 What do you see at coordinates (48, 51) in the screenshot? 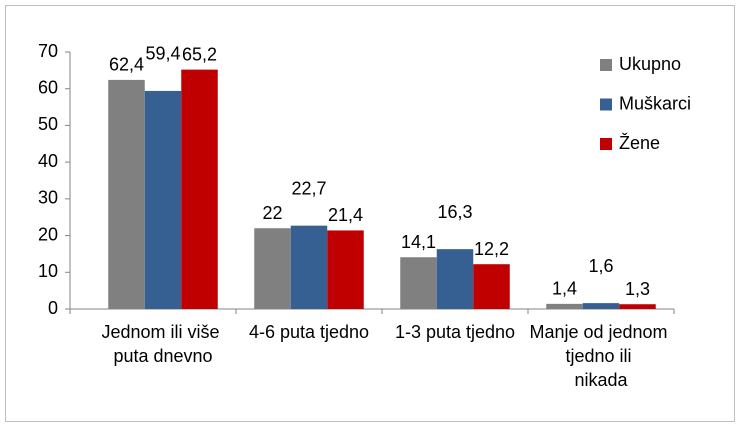
I see `y-tick-label: 70` at bounding box center [48, 51].